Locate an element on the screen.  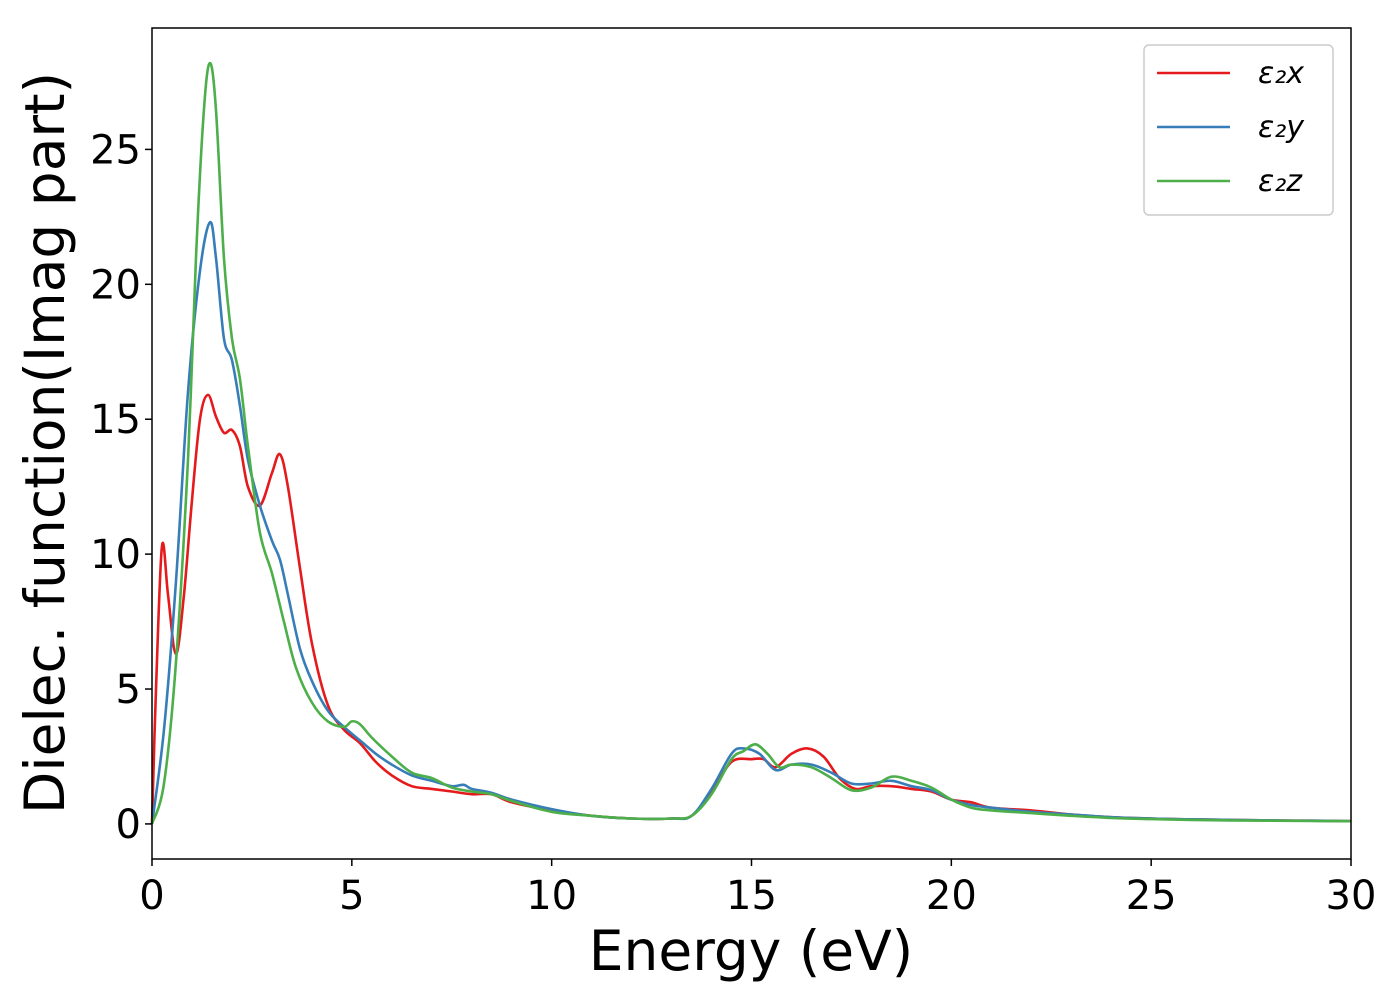
x-tick-label: 5 is located at coordinates (351, 896).